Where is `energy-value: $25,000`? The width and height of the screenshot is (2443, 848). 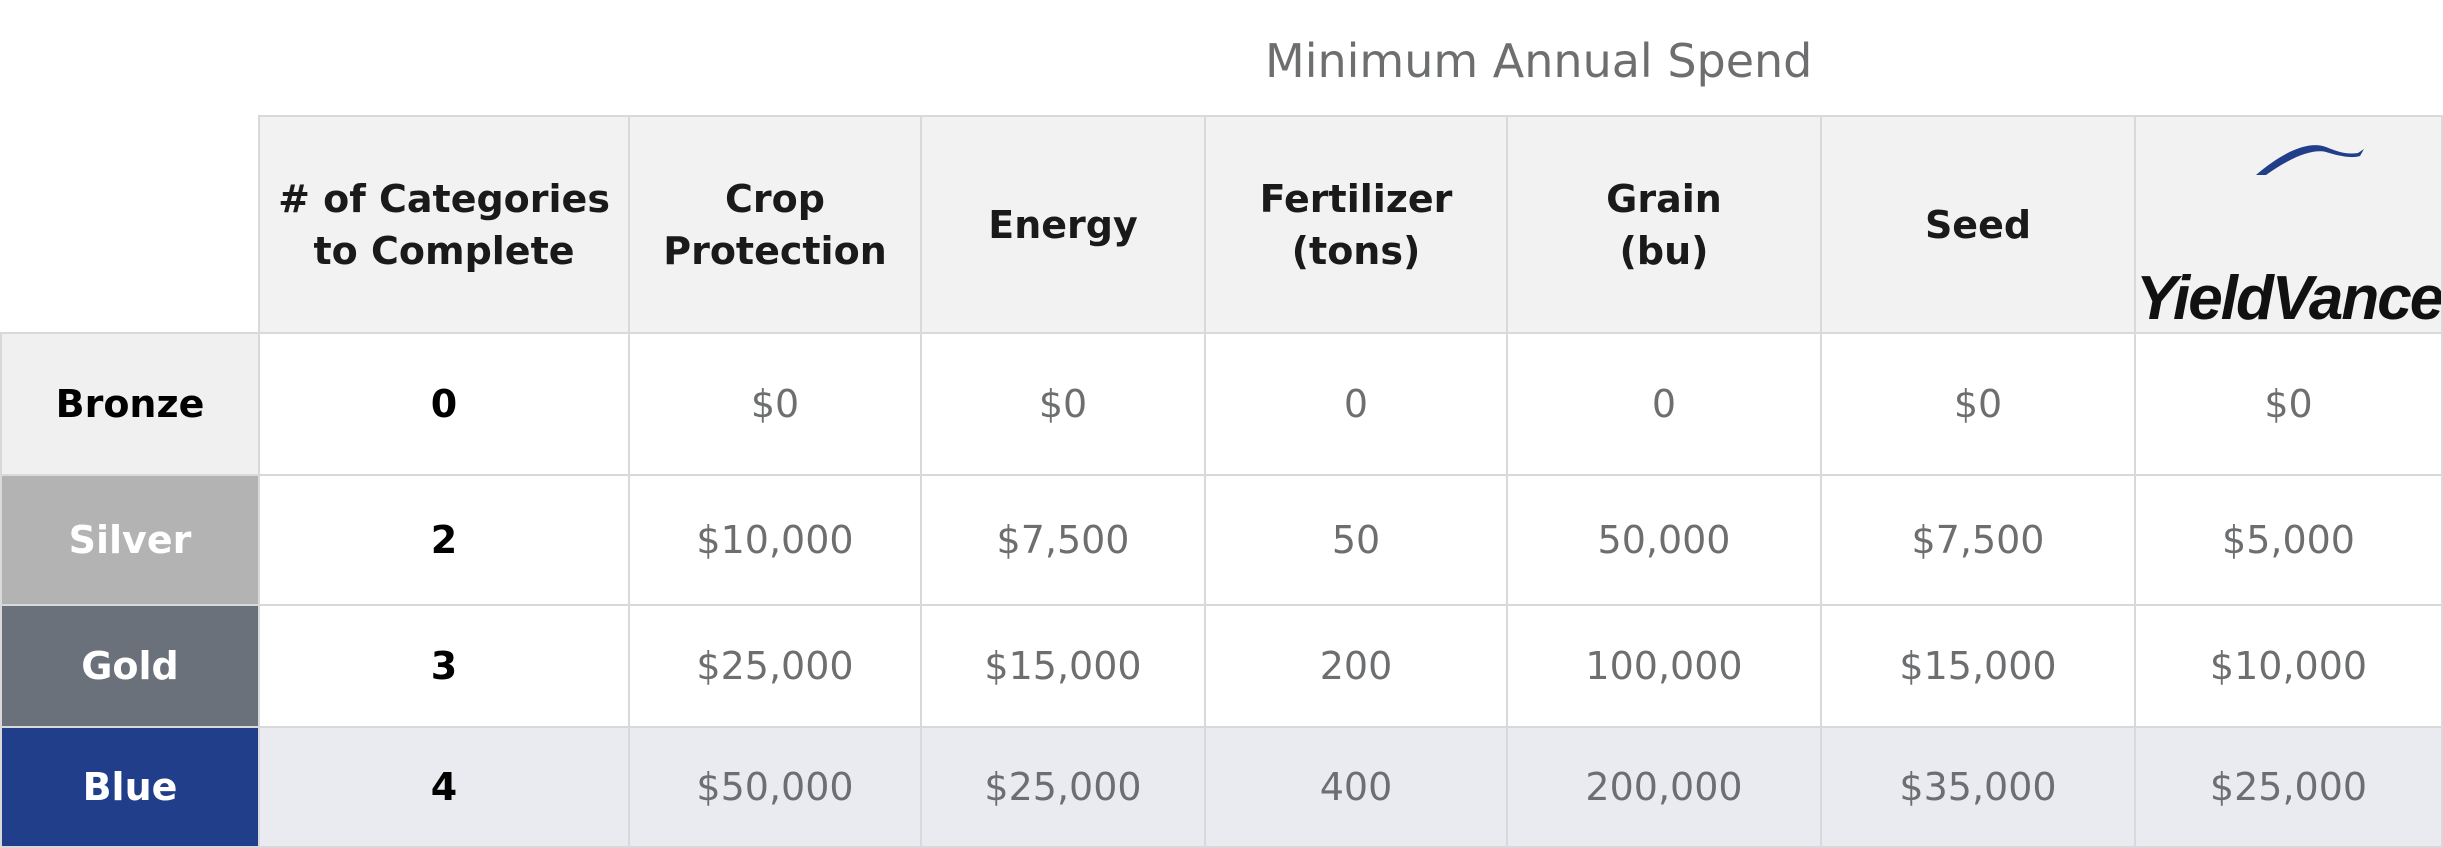 energy-value: $25,000 is located at coordinates (1063, 787).